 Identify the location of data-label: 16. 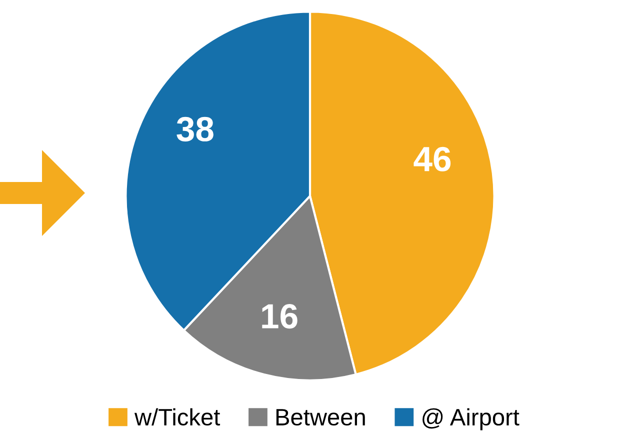
(280, 316).